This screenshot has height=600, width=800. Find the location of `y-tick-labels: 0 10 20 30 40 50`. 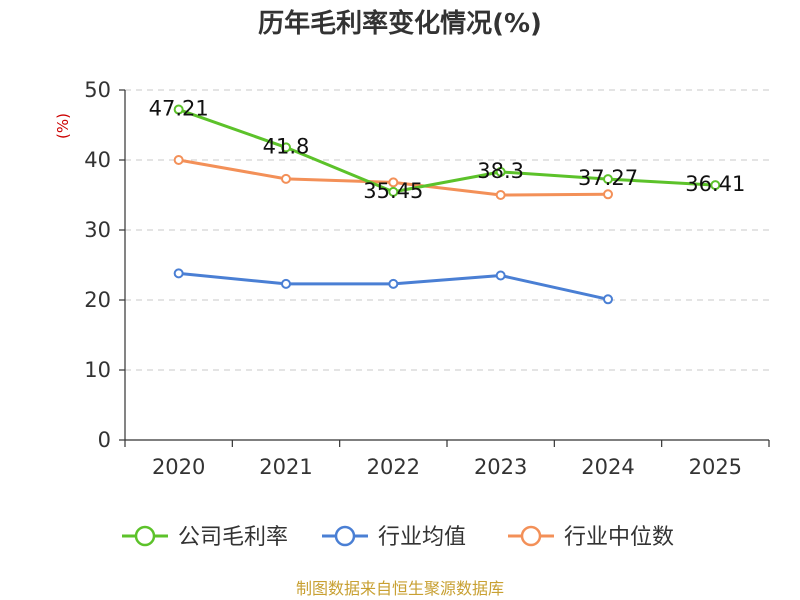

y-tick-labels: 0 10 20 30 40 50 is located at coordinates (97, 265).